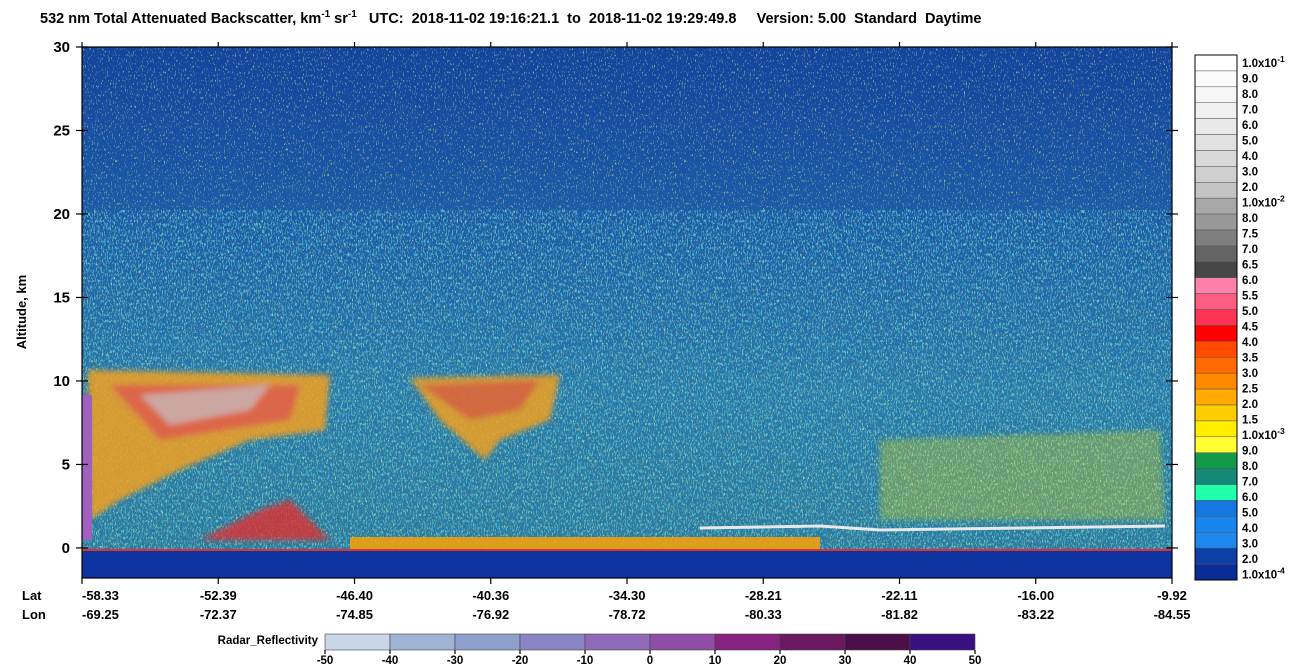  What do you see at coordinates (910, 661) in the screenshot?
I see `radar-tick-label: 40` at bounding box center [910, 661].